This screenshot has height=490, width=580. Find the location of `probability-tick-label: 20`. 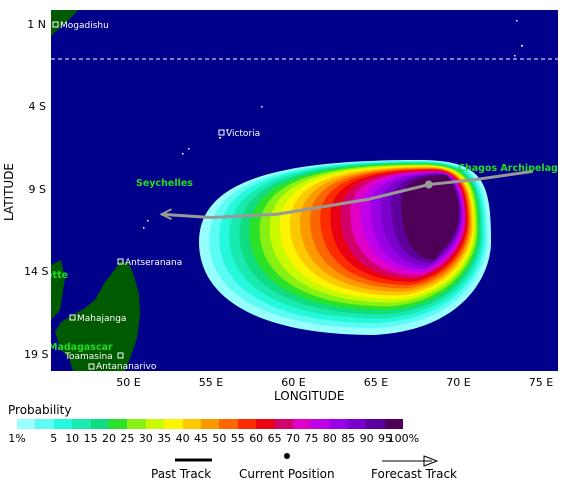

probability-tick-label: 20 is located at coordinates (109, 438).